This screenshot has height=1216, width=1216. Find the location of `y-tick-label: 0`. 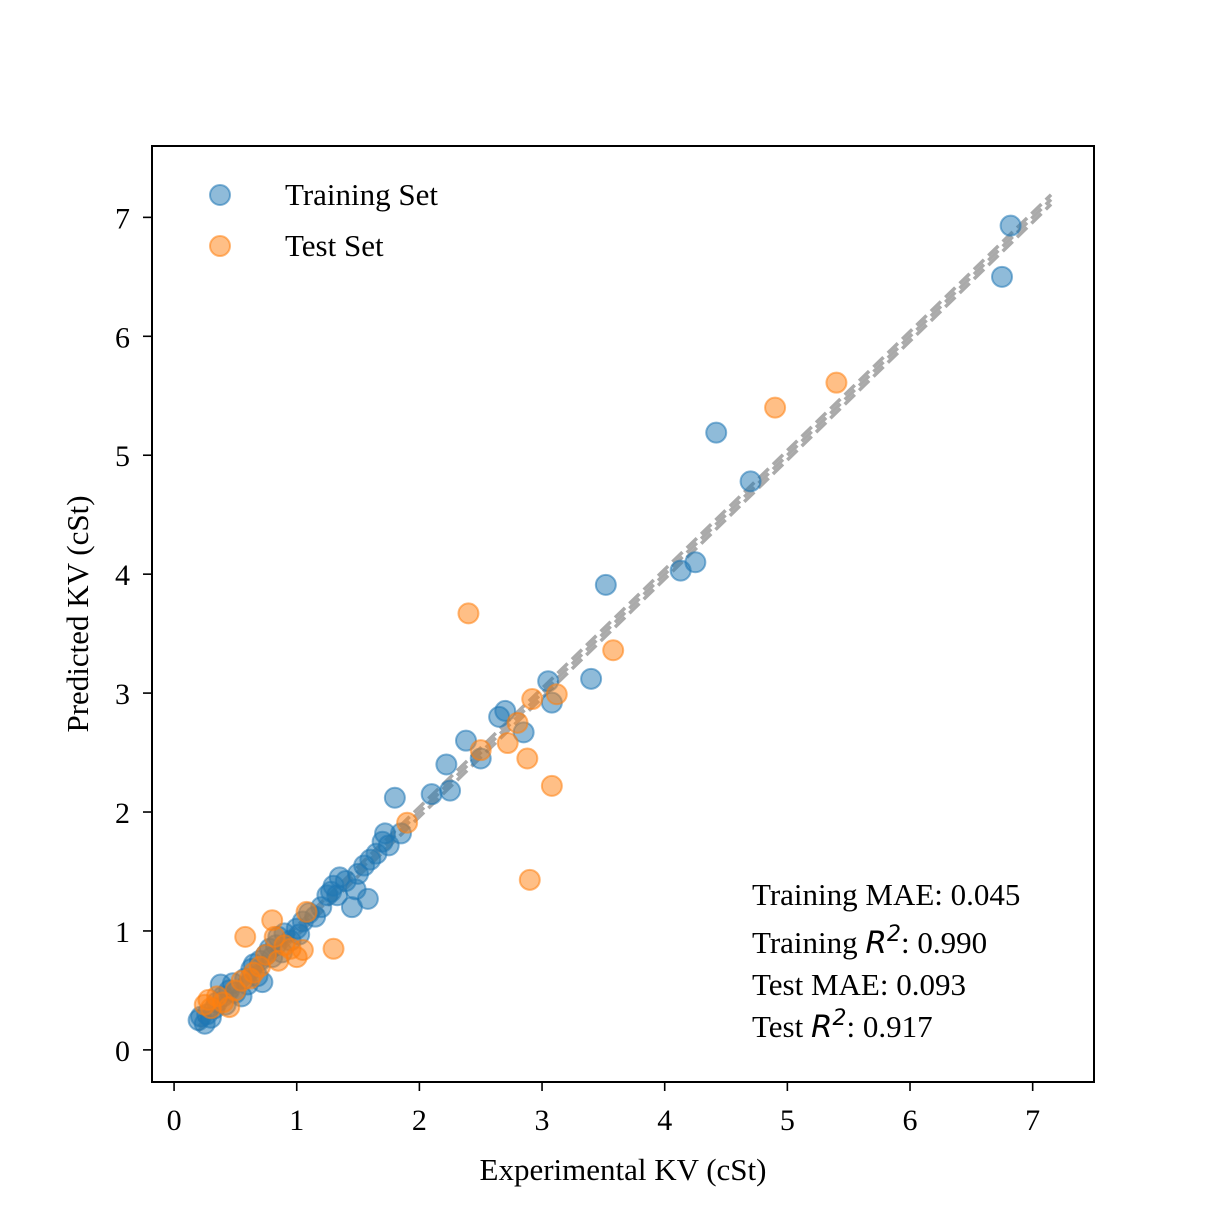

y-tick-label: 0 is located at coordinates (122, 1051).